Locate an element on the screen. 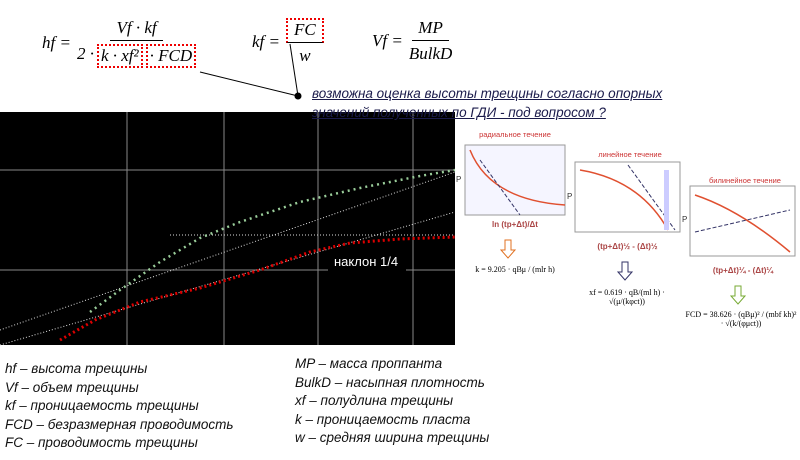 This screenshot has width=800, height=460. diagram-x-label: (tp+Δt)½ - (Δt)½ is located at coordinates (627, 246).